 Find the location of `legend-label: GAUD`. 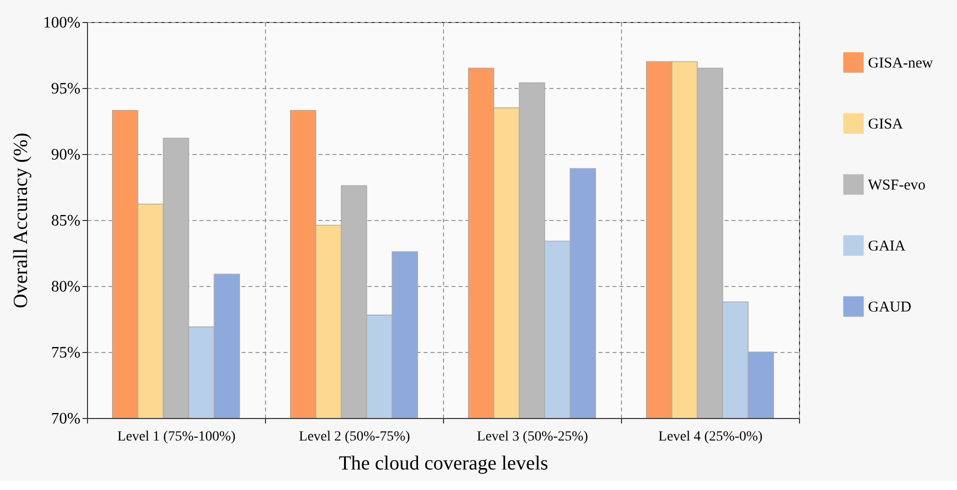

legend-label: GAUD is located at coordinates (890, 308).